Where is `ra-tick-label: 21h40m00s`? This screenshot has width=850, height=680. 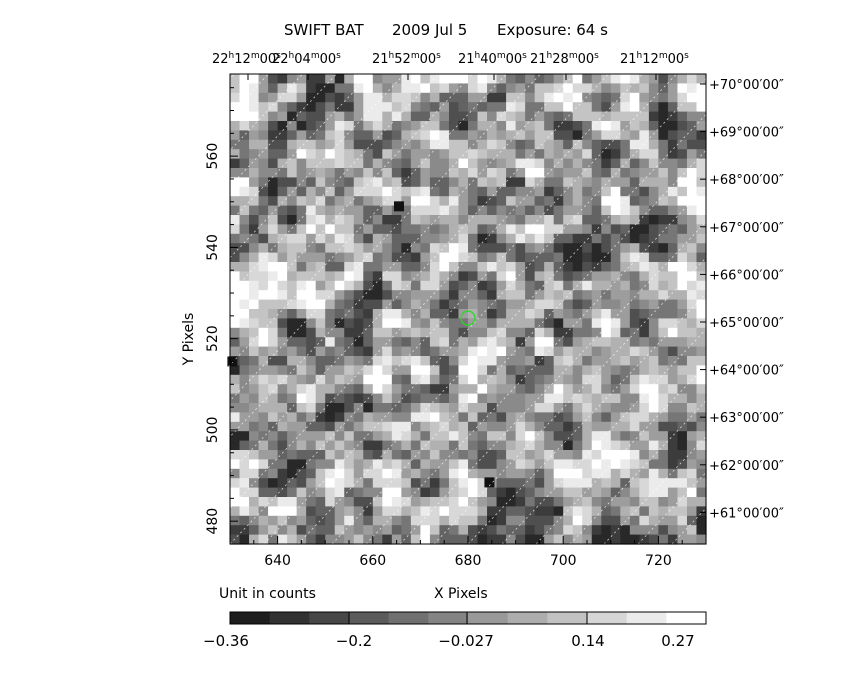
ra-tick-label: 21h40m00s is located at coordinates (492, 59).